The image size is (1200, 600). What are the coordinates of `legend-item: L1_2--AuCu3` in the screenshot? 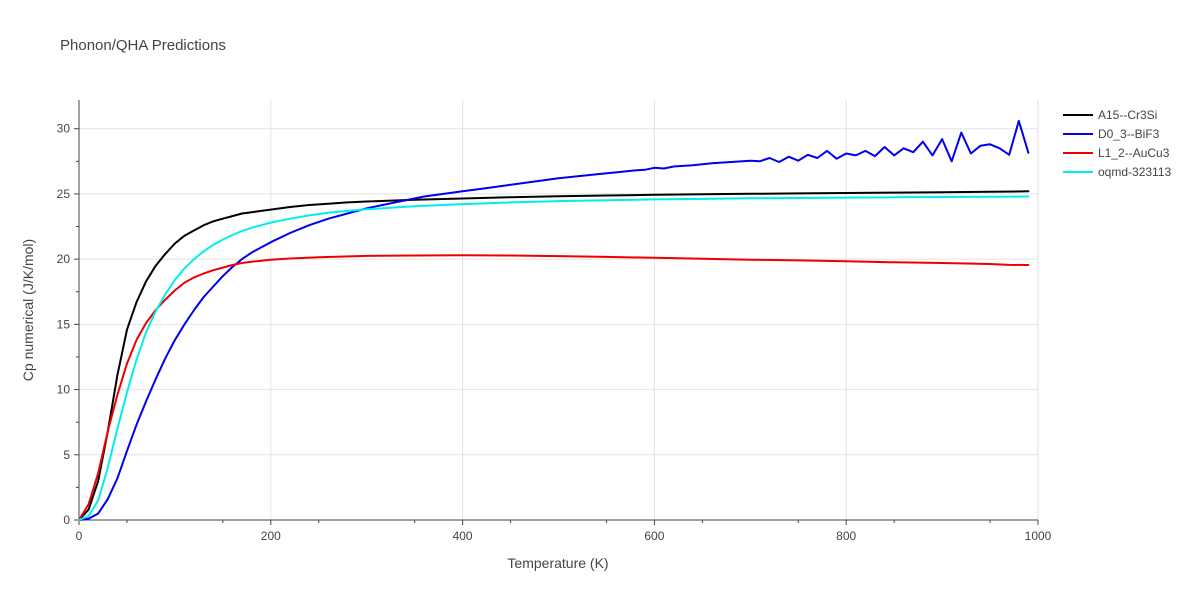 It's located at (1116, 153).